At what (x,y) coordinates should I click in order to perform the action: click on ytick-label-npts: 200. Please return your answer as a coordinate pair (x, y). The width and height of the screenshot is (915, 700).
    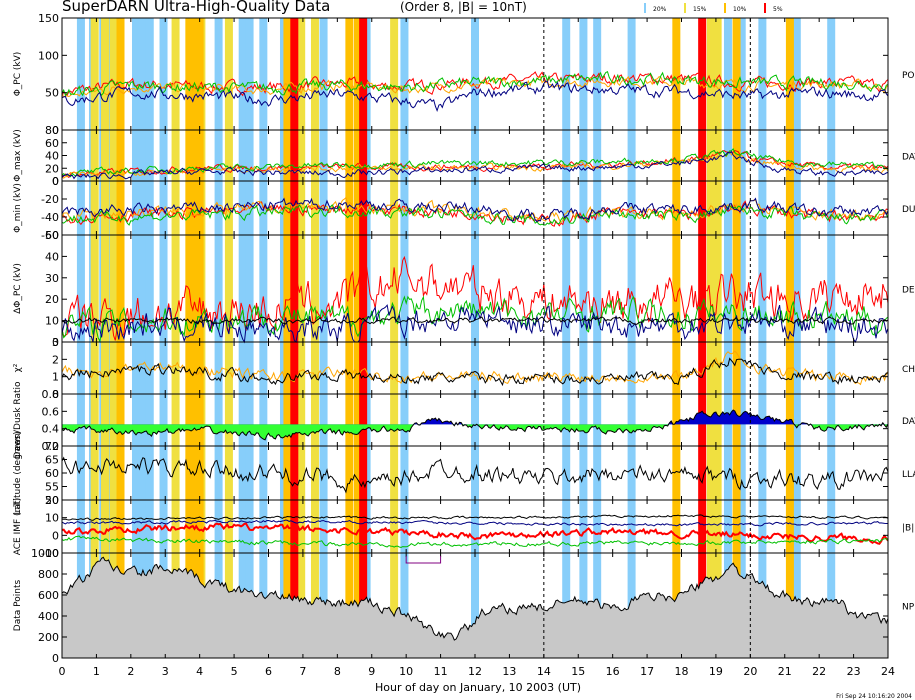
    Looking at the image, I should click on (48, 637).